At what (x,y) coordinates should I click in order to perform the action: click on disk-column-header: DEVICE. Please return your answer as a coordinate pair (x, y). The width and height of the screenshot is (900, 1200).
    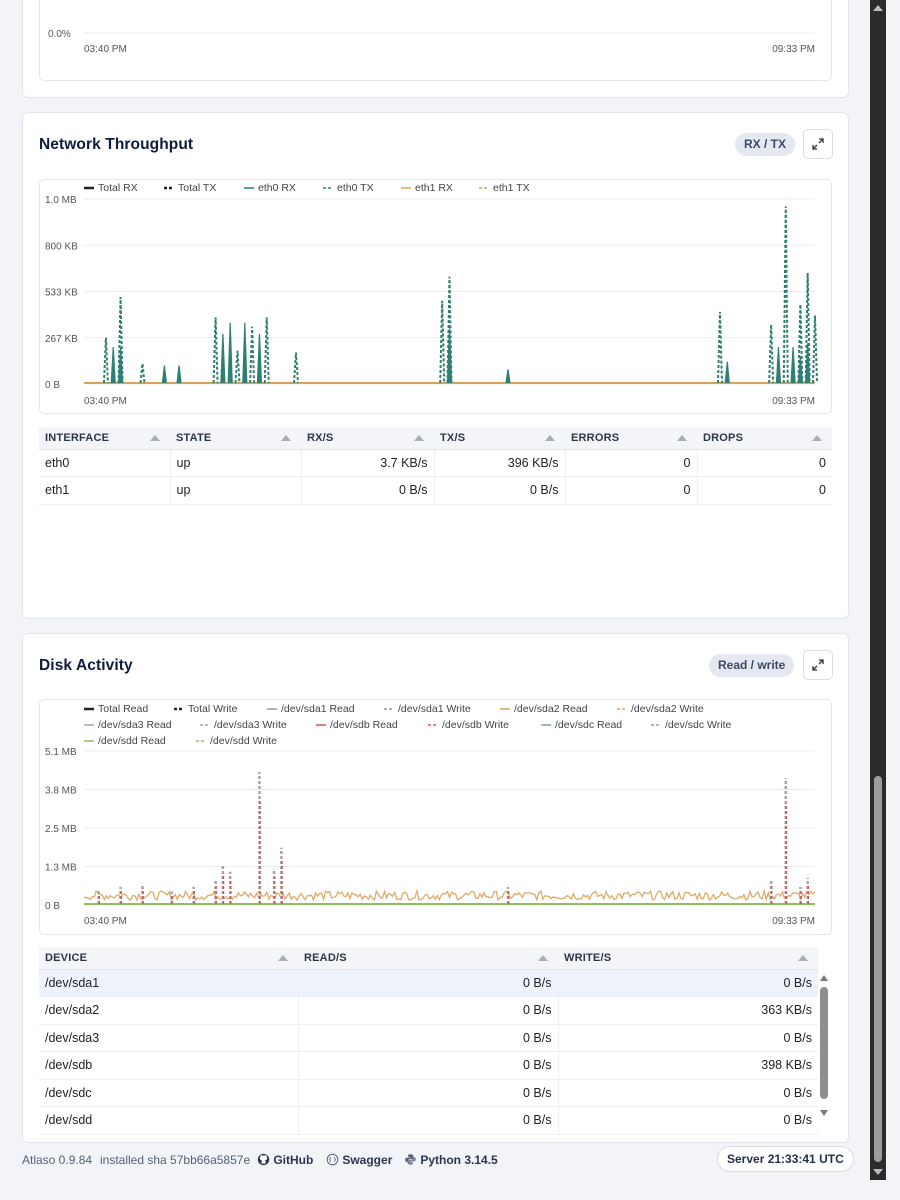
    Looking at the image, I should click on (168, 958).